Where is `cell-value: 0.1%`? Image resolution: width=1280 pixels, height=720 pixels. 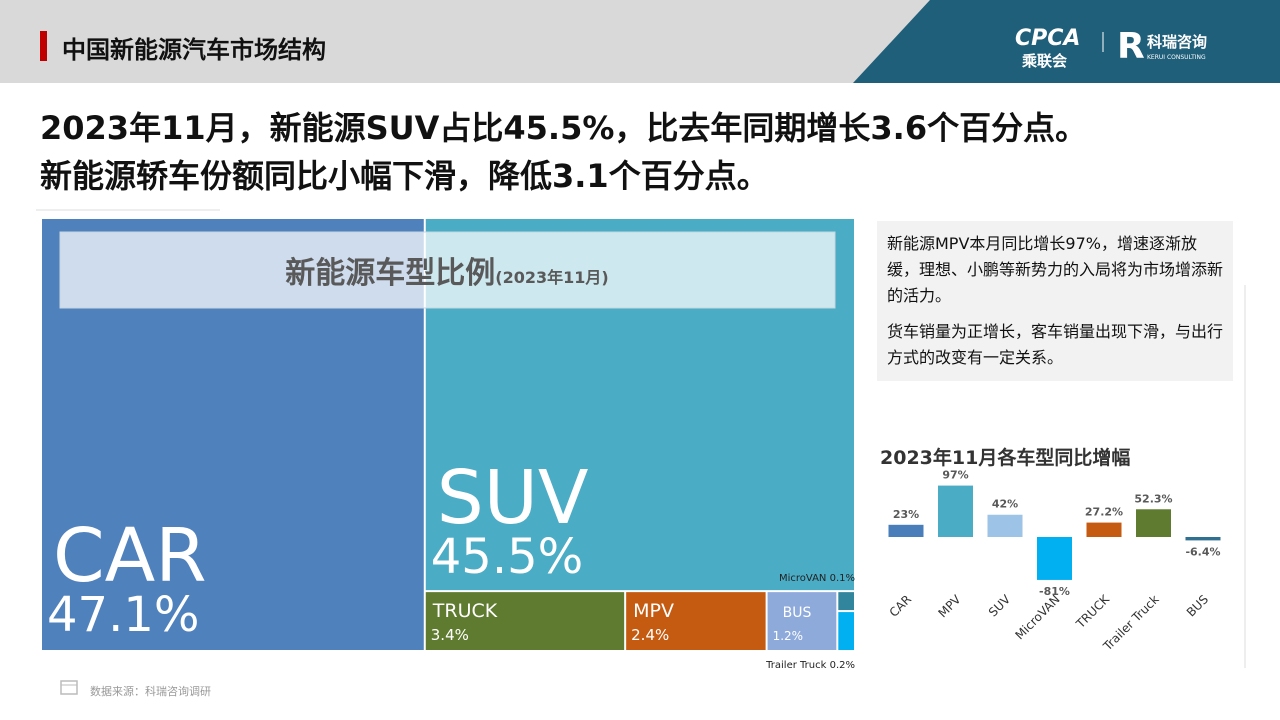
cell-value: 0.1% is located at coordinates (842, 578).